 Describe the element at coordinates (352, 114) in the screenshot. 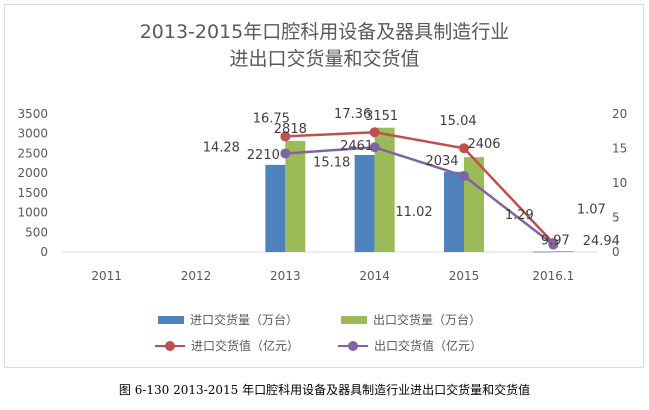

I see `data-label: 17.36` at that location.